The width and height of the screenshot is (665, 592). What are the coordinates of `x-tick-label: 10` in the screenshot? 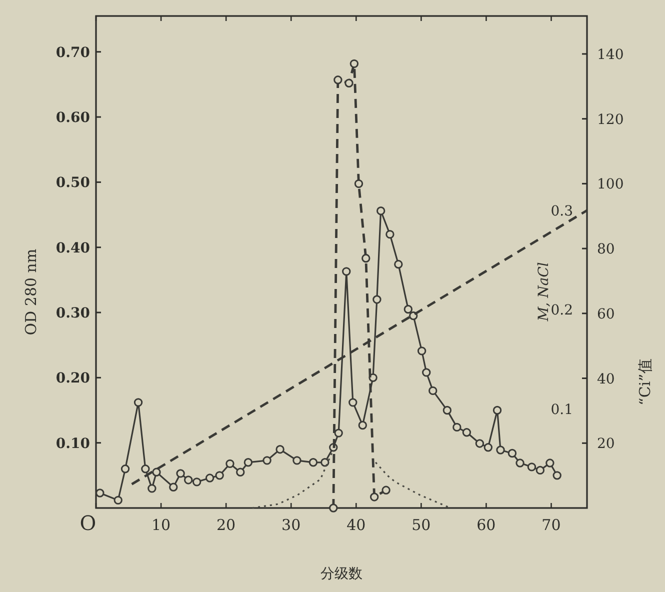 It's located at (161, 525).